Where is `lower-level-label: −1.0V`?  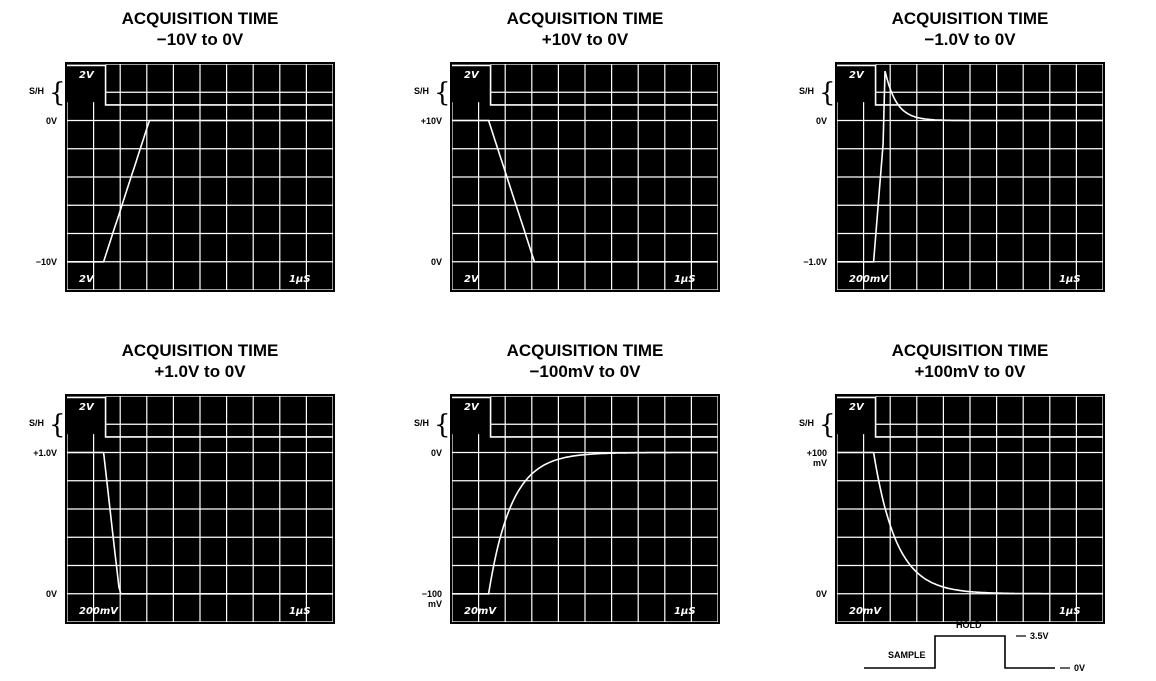
lower-level-label: −1.0V is located at coordinates (815, 261).